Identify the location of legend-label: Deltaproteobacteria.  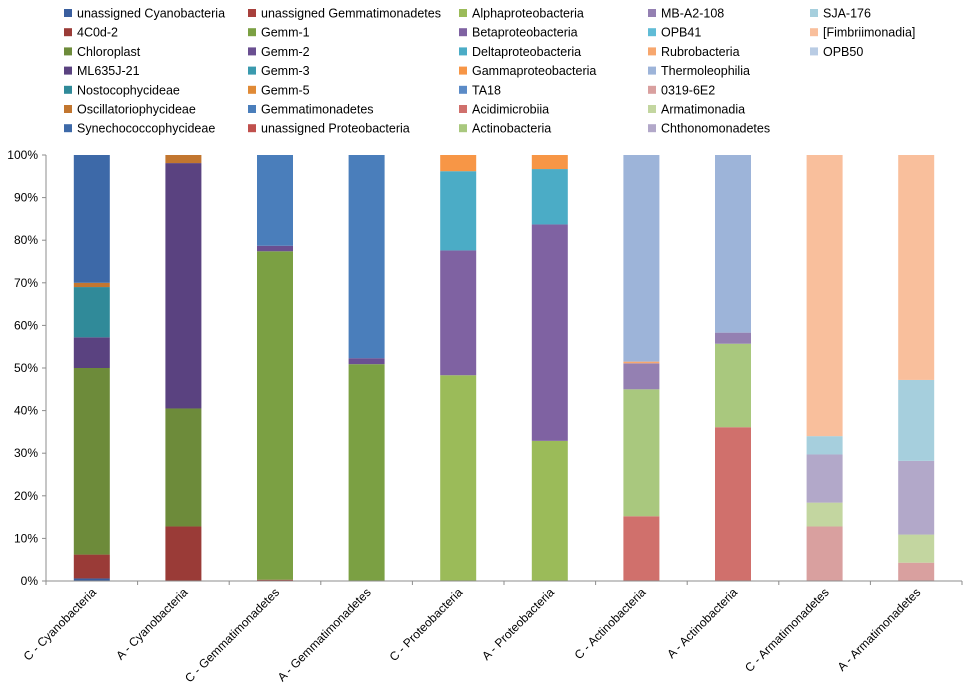
(526, 52).